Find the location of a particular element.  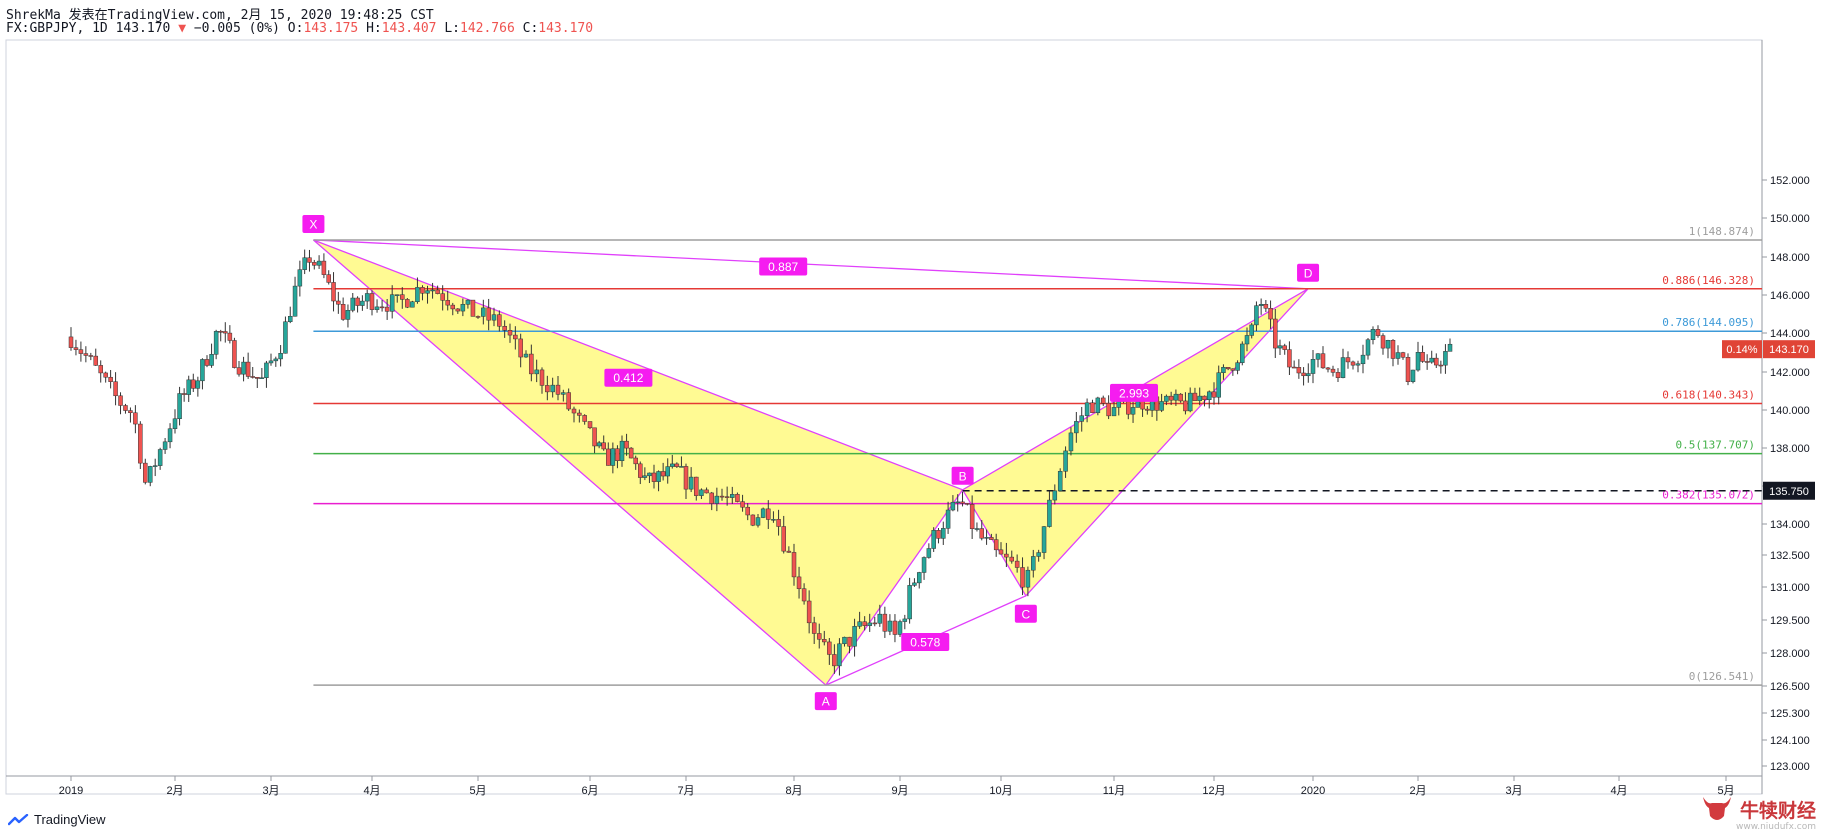

label-text: 0.412 is located at coordinates (628, 378).